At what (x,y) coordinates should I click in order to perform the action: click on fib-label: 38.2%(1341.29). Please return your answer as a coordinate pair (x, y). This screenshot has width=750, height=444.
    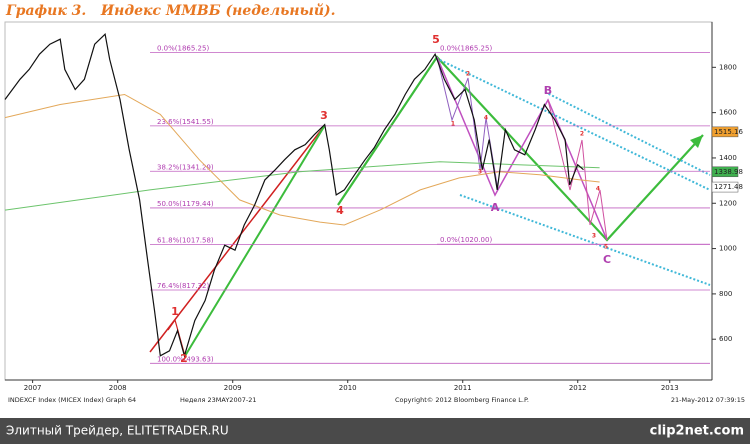
    Looking at the image, I should click on (185, 167).